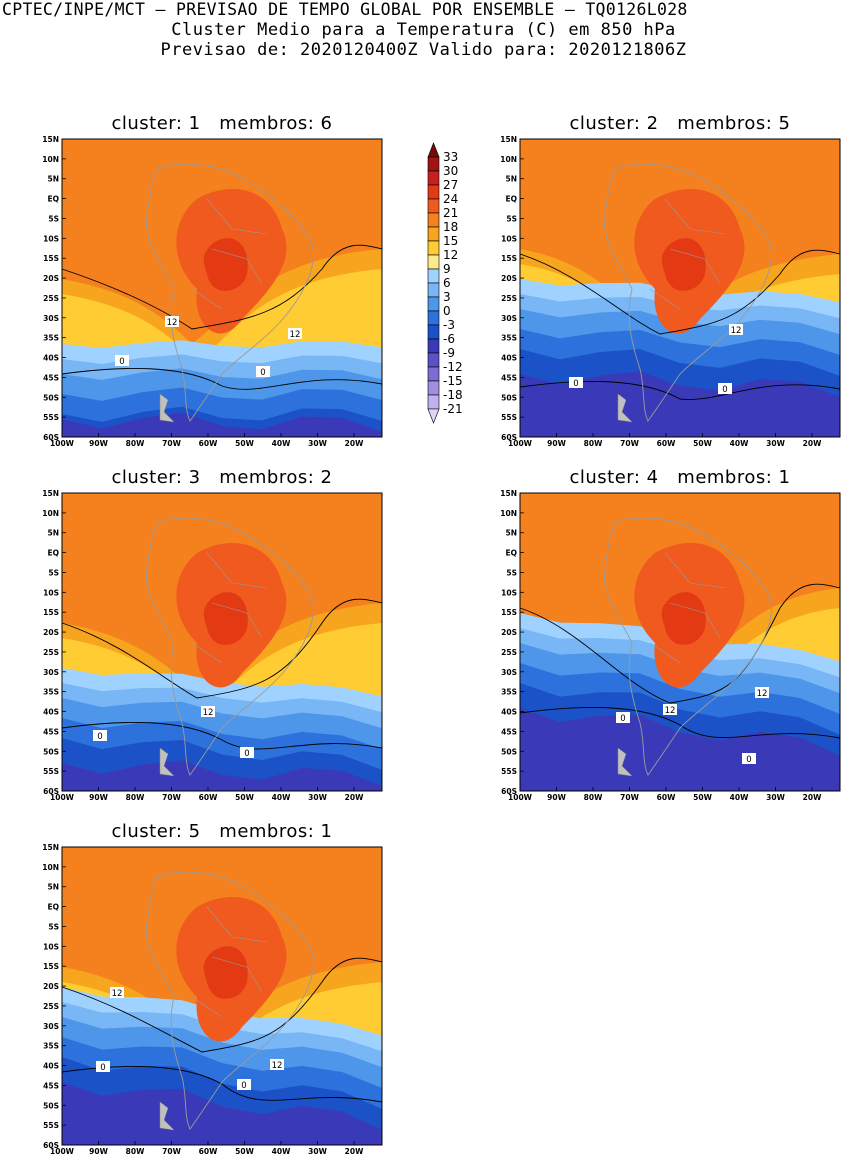  I want to click on colorbar-label: 18, so click(450, 227).